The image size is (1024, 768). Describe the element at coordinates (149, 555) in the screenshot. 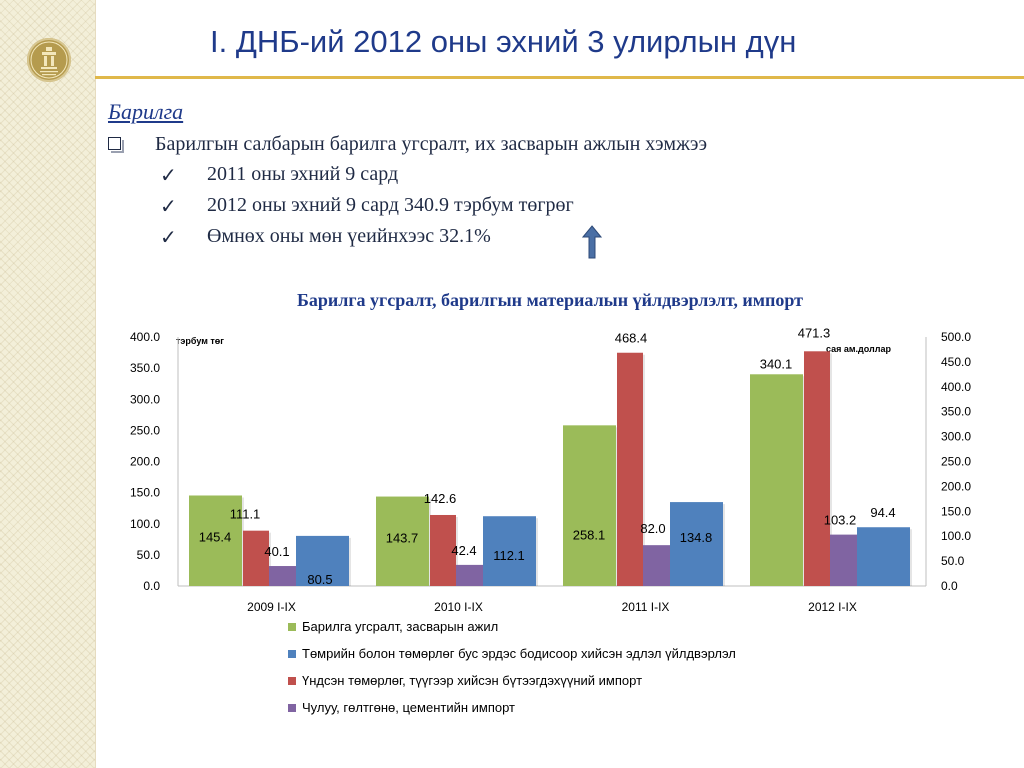

I see `left-axis-tick-label: 50.0` at that location.